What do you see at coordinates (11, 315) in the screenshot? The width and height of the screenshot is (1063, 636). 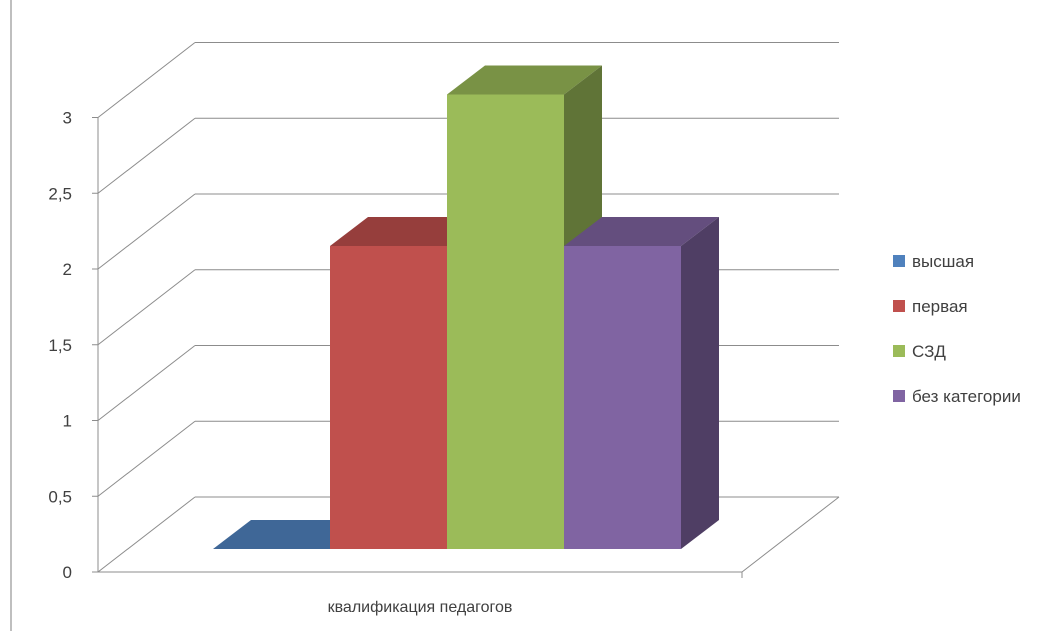 I see `left-border-line` at bounding box center [11, 315].